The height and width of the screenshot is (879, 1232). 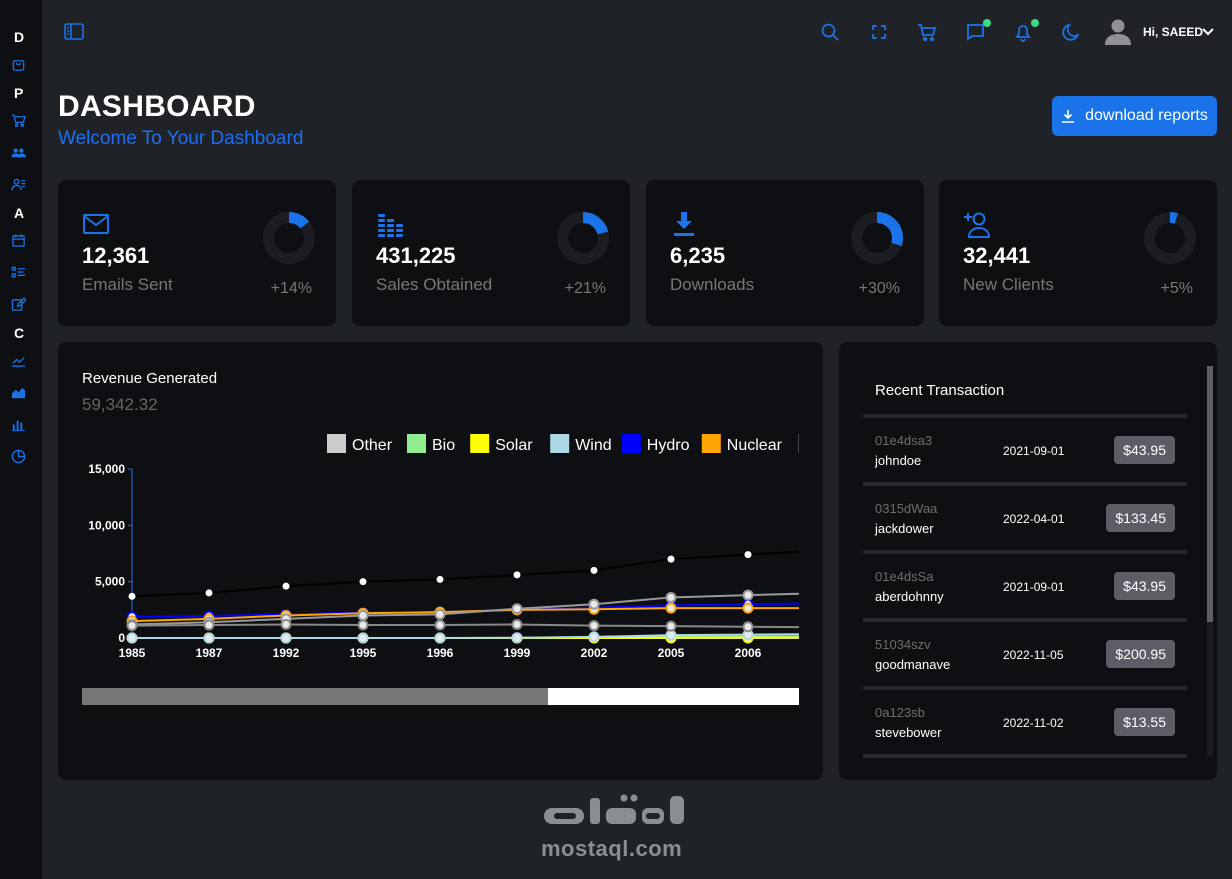 What do you see at coordinates (879, 32) in the screenshot?
I see `fullscreen-icon` at bounding box center [879, 32].